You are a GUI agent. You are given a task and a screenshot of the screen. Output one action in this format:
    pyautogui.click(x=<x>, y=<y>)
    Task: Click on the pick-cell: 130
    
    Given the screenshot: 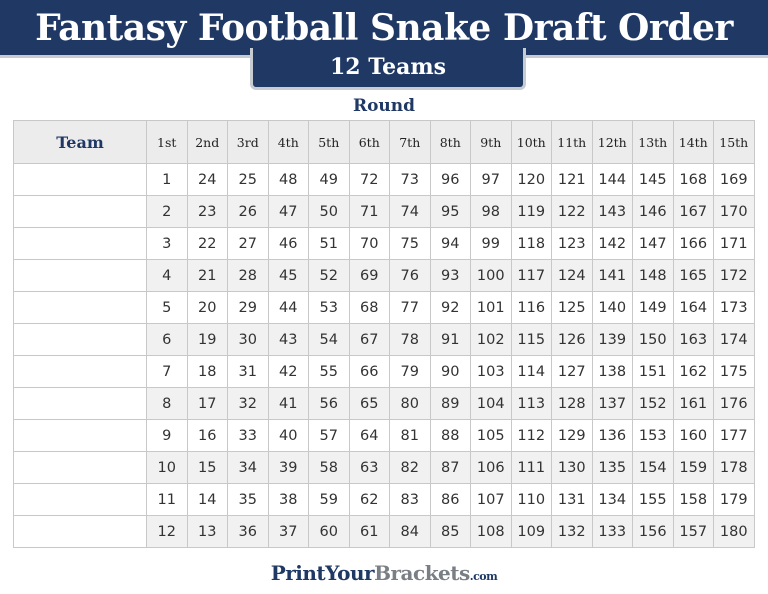 What is the action you would take?
    pyautogui.click(x=572, y=467)
    